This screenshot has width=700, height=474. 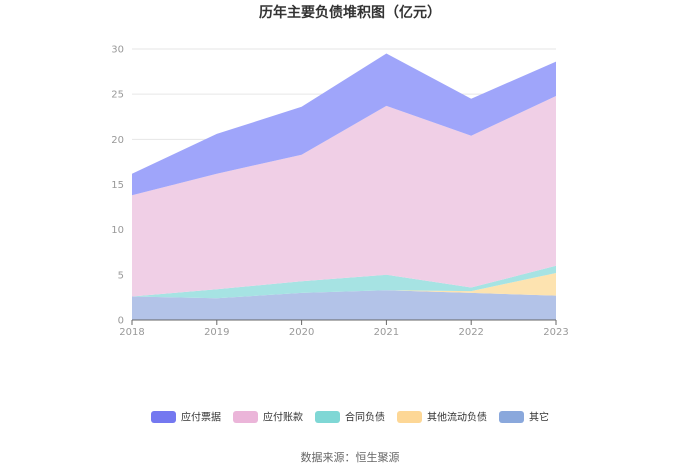 I want to click on x-tick-label: 2023, so click(x=555, y=332).